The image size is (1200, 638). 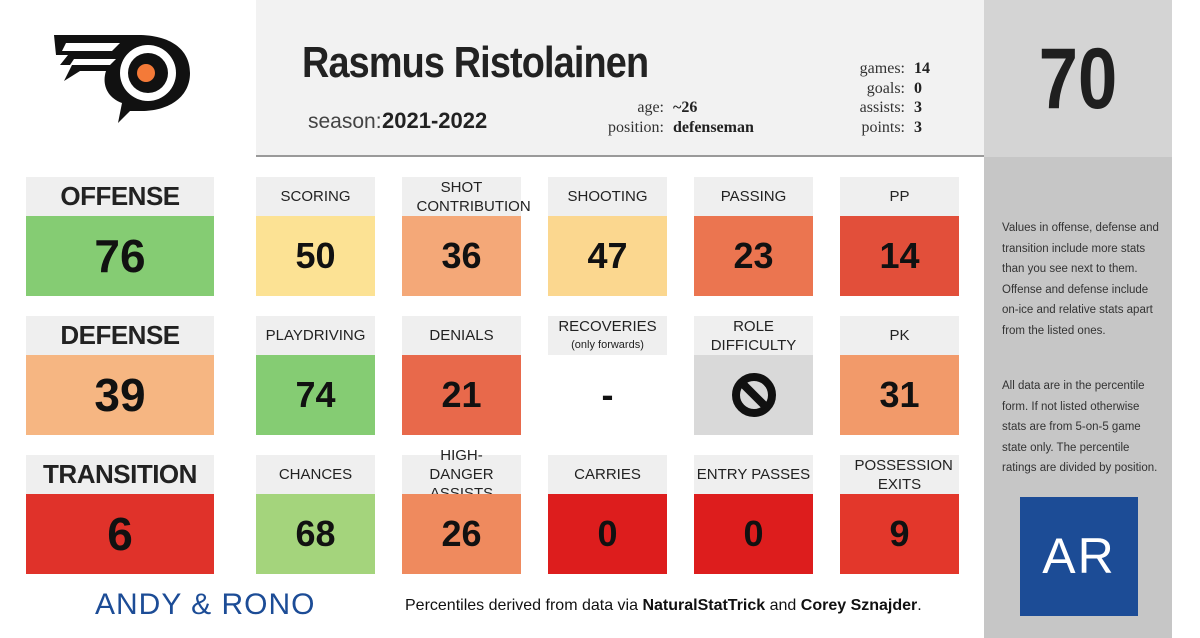 I want to click on stat-value-denials: 21, so click(x=461, y=395).